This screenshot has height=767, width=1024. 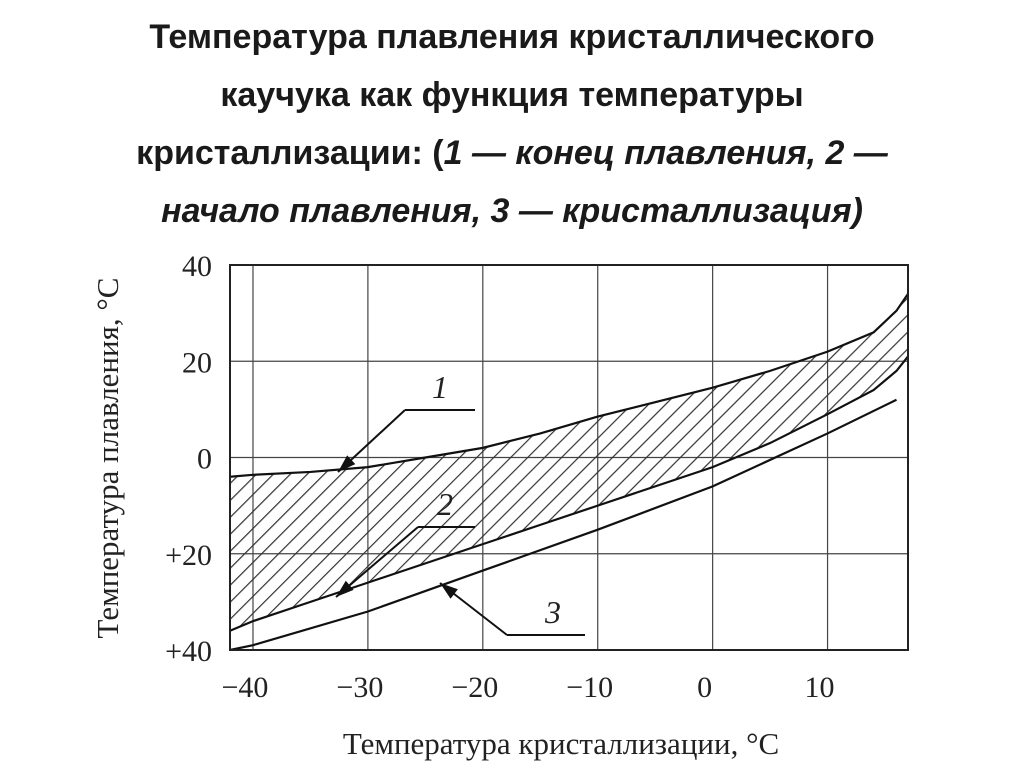 What do you see at coordinates (552, 612) in the screenshot?
I see `curve-label-3: 3` at bounding box center [552, 612].